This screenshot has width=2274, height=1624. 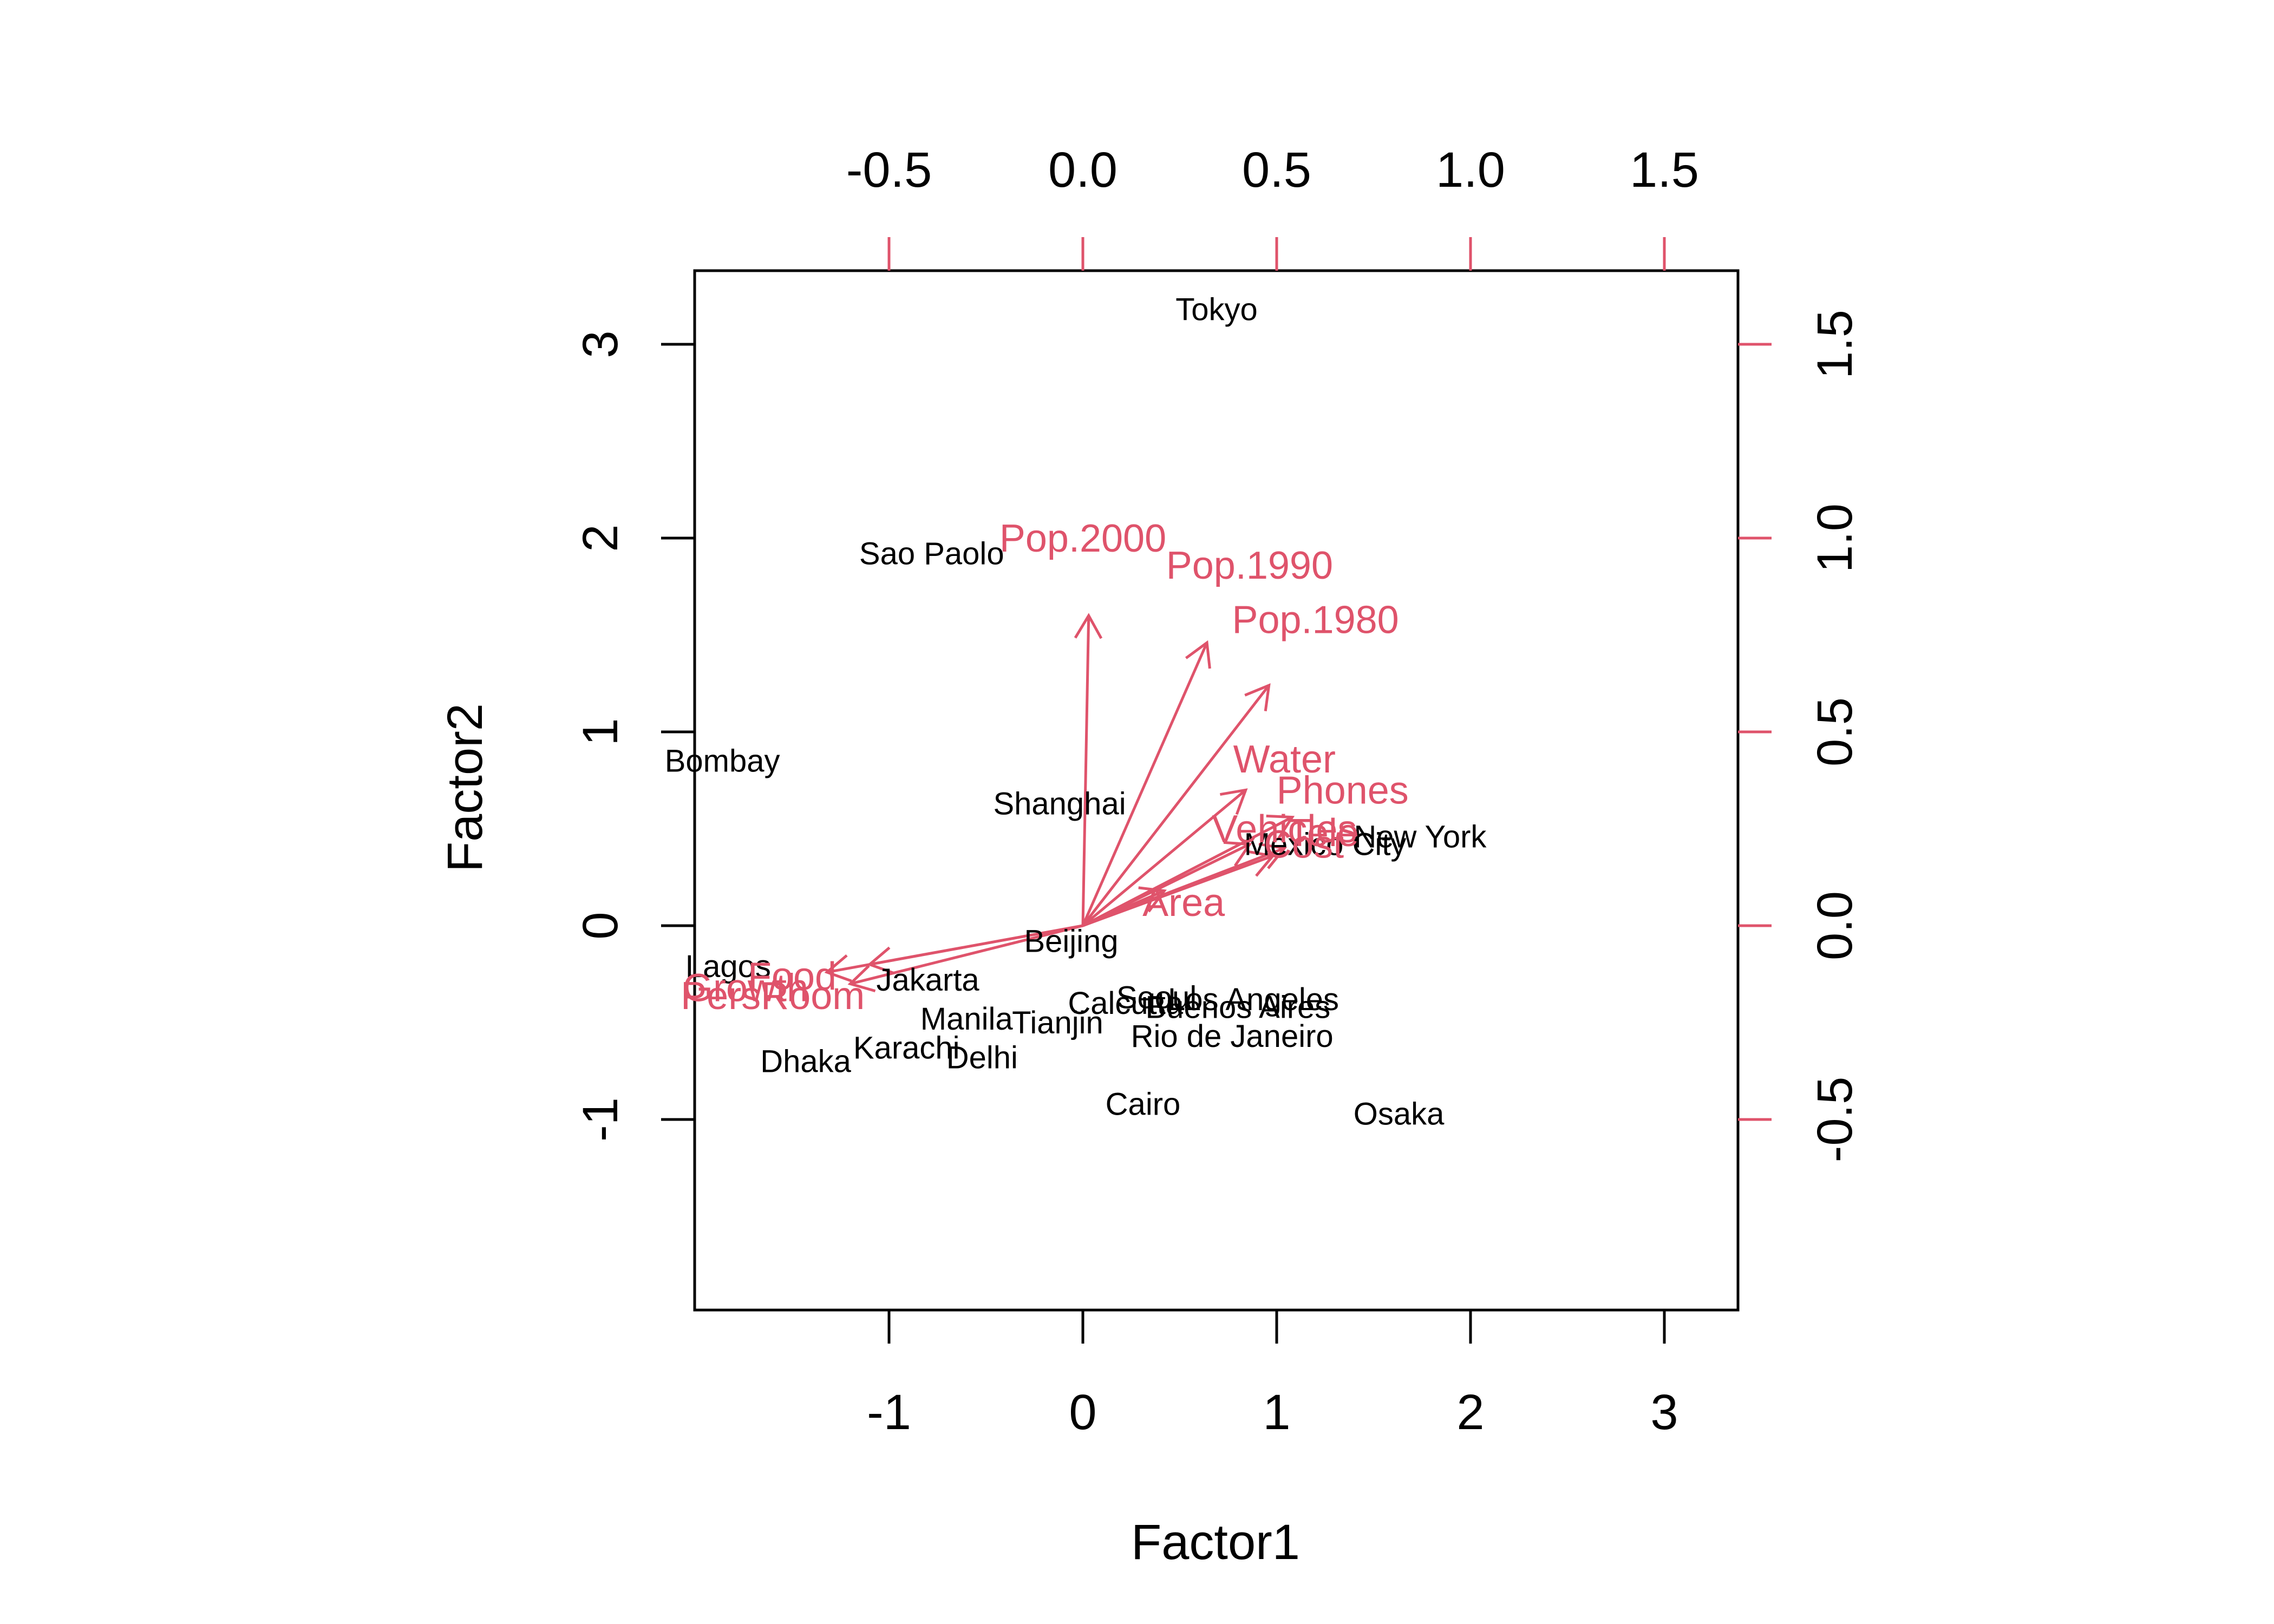 I want to click on right-axis-tick-label: 0.0, so click(x=1835, y=925).